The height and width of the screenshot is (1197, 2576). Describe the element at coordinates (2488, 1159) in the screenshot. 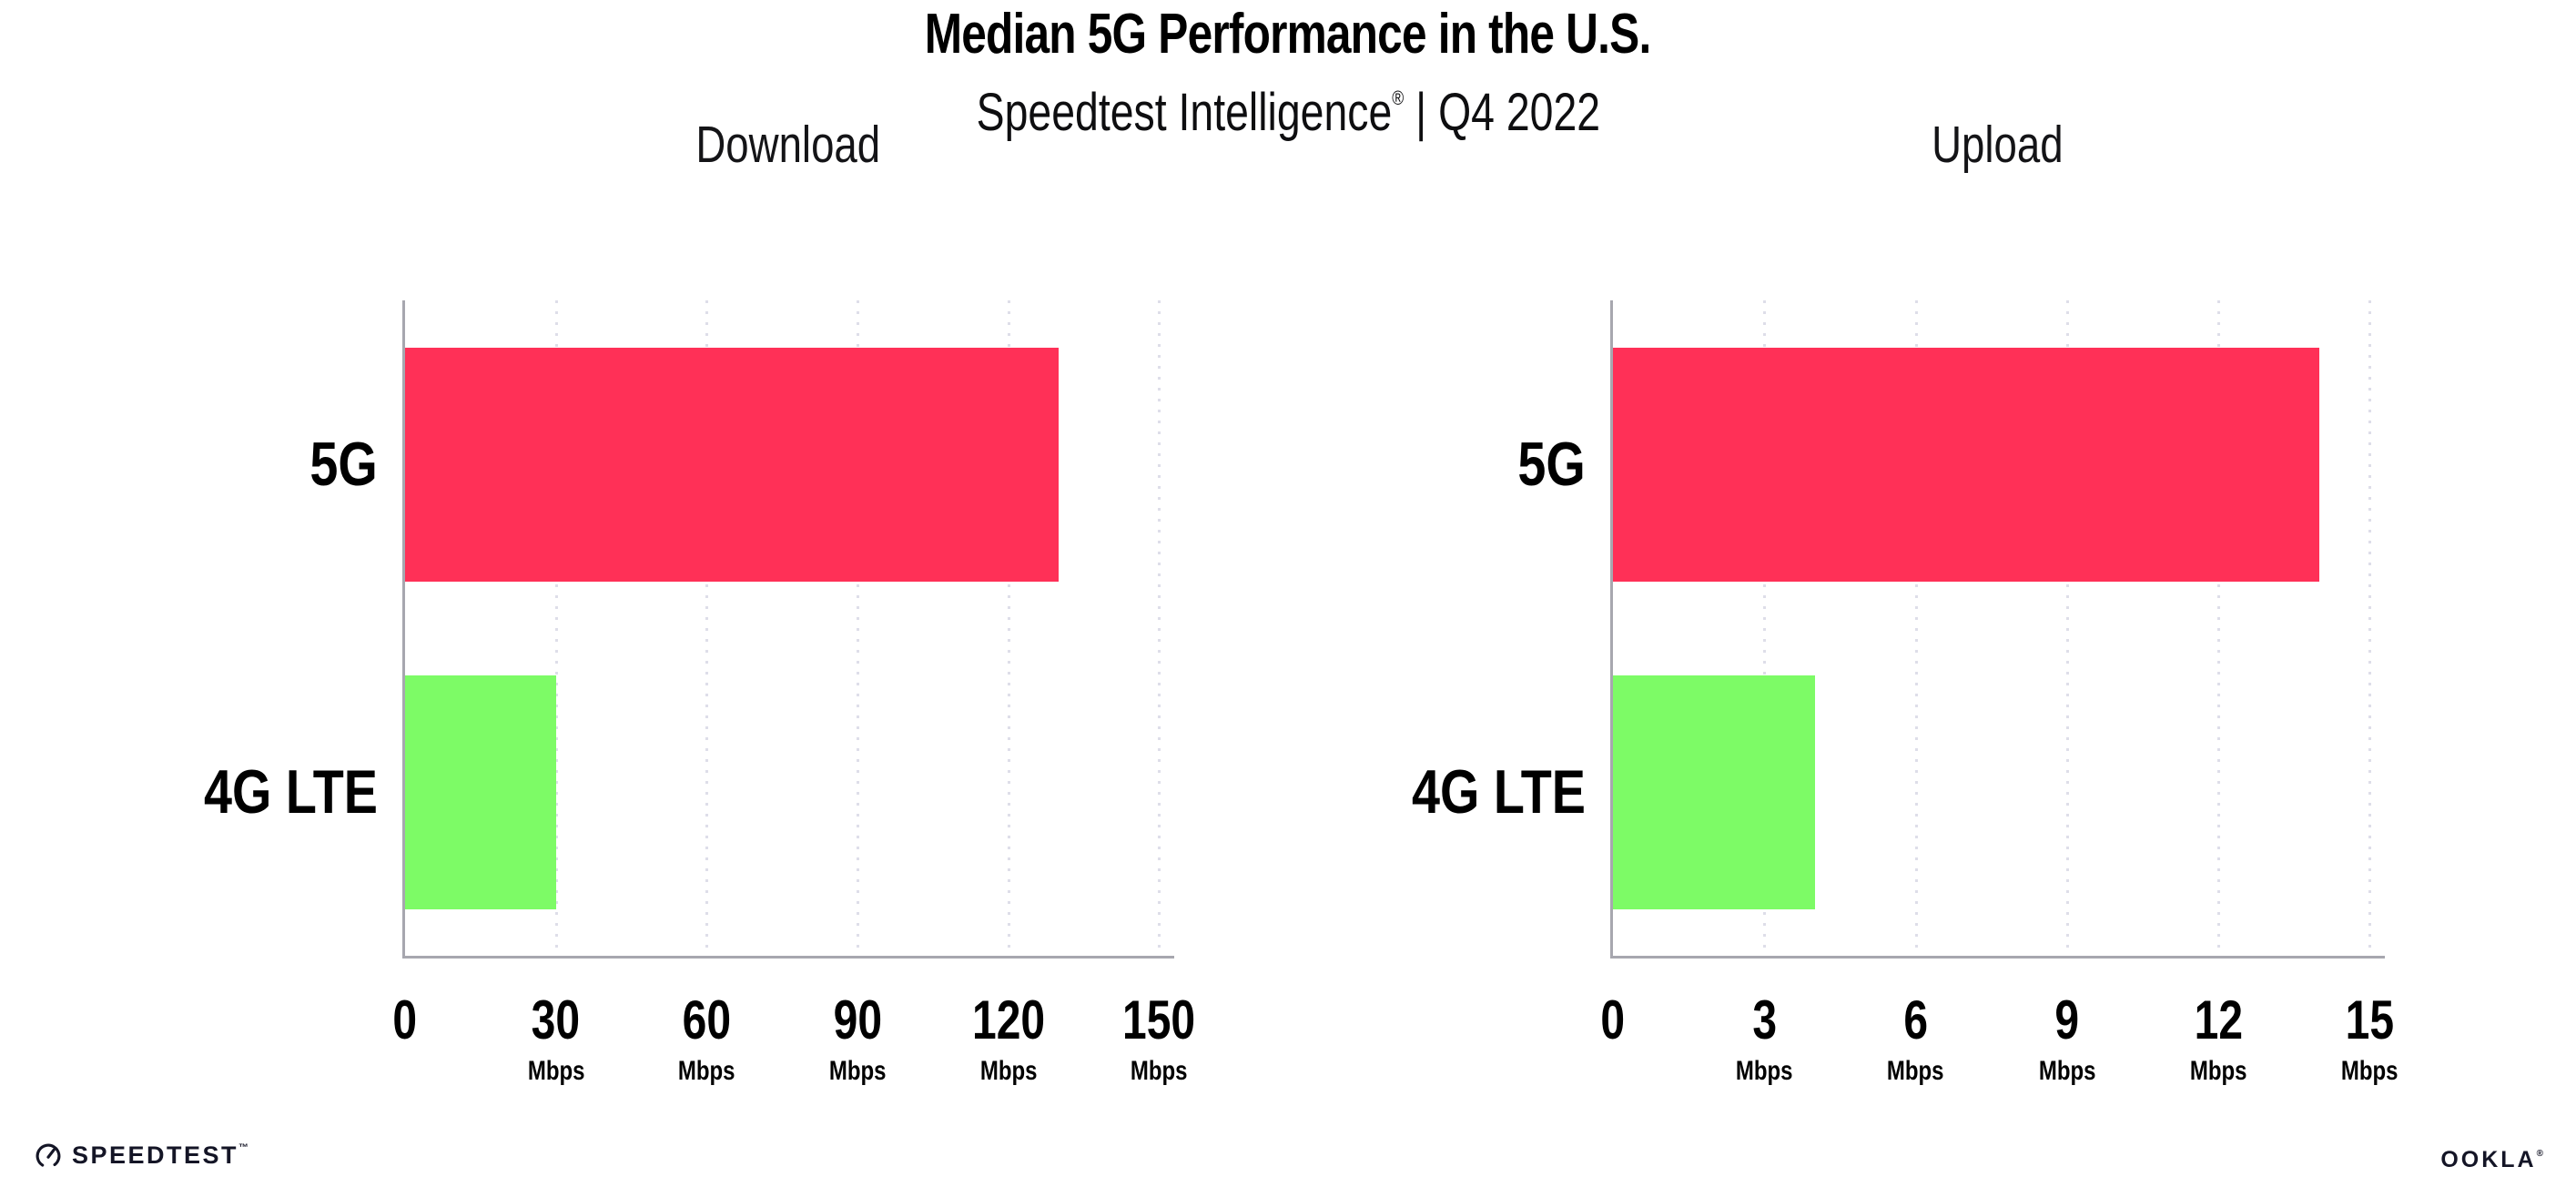

I see `ookla-wordmark: OOKLA` at that location.